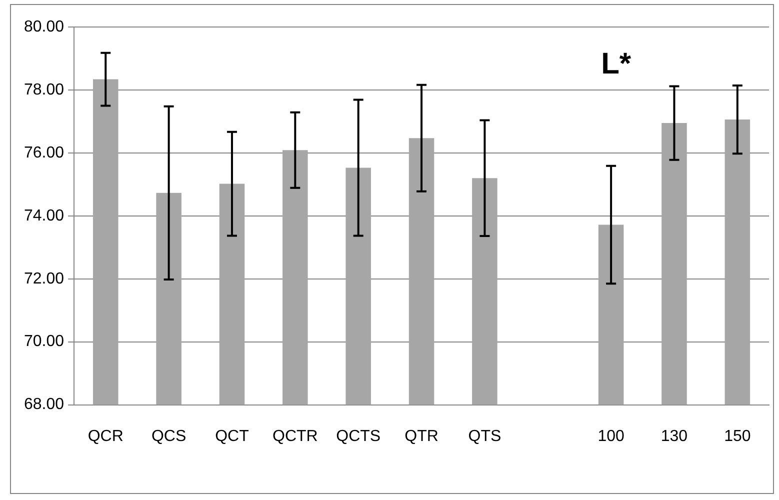 The height and width of the screenshot is (500, 779). I want to click on y-tick-label: 76.00, so click(44, 153).